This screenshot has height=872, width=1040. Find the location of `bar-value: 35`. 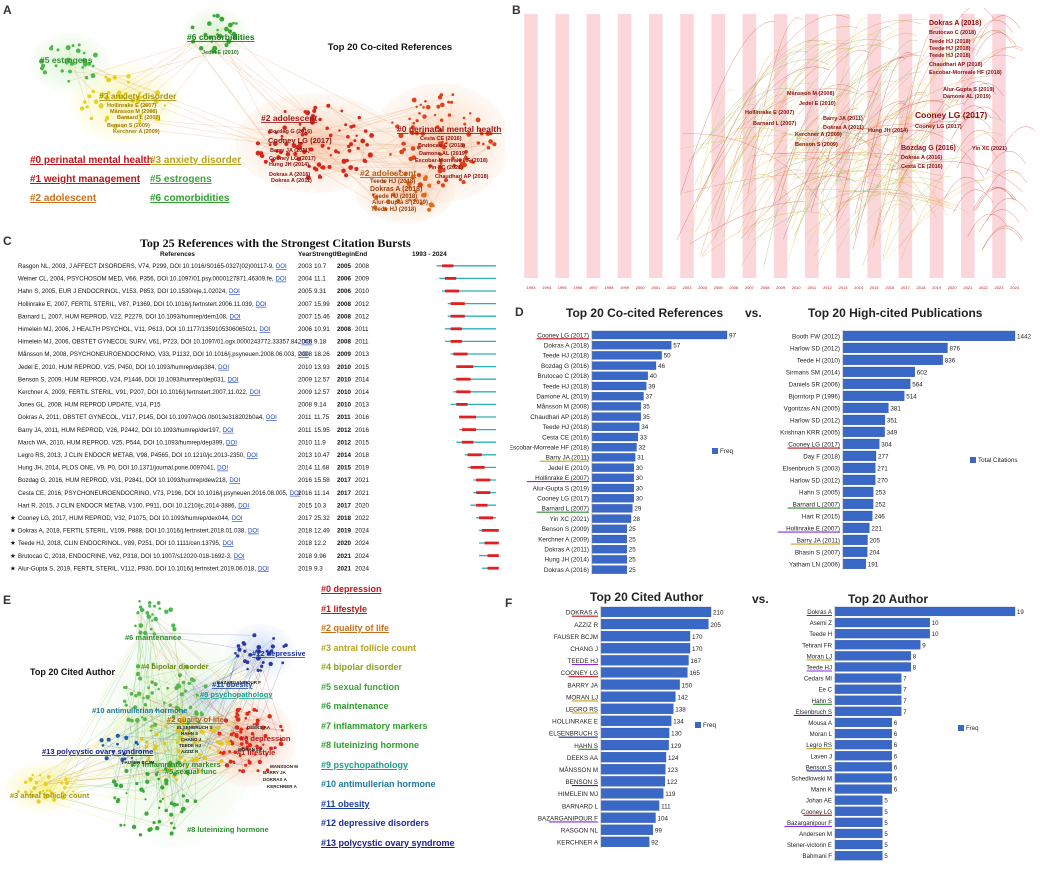

bar-value: 35 is located at coordinates (647, 417).